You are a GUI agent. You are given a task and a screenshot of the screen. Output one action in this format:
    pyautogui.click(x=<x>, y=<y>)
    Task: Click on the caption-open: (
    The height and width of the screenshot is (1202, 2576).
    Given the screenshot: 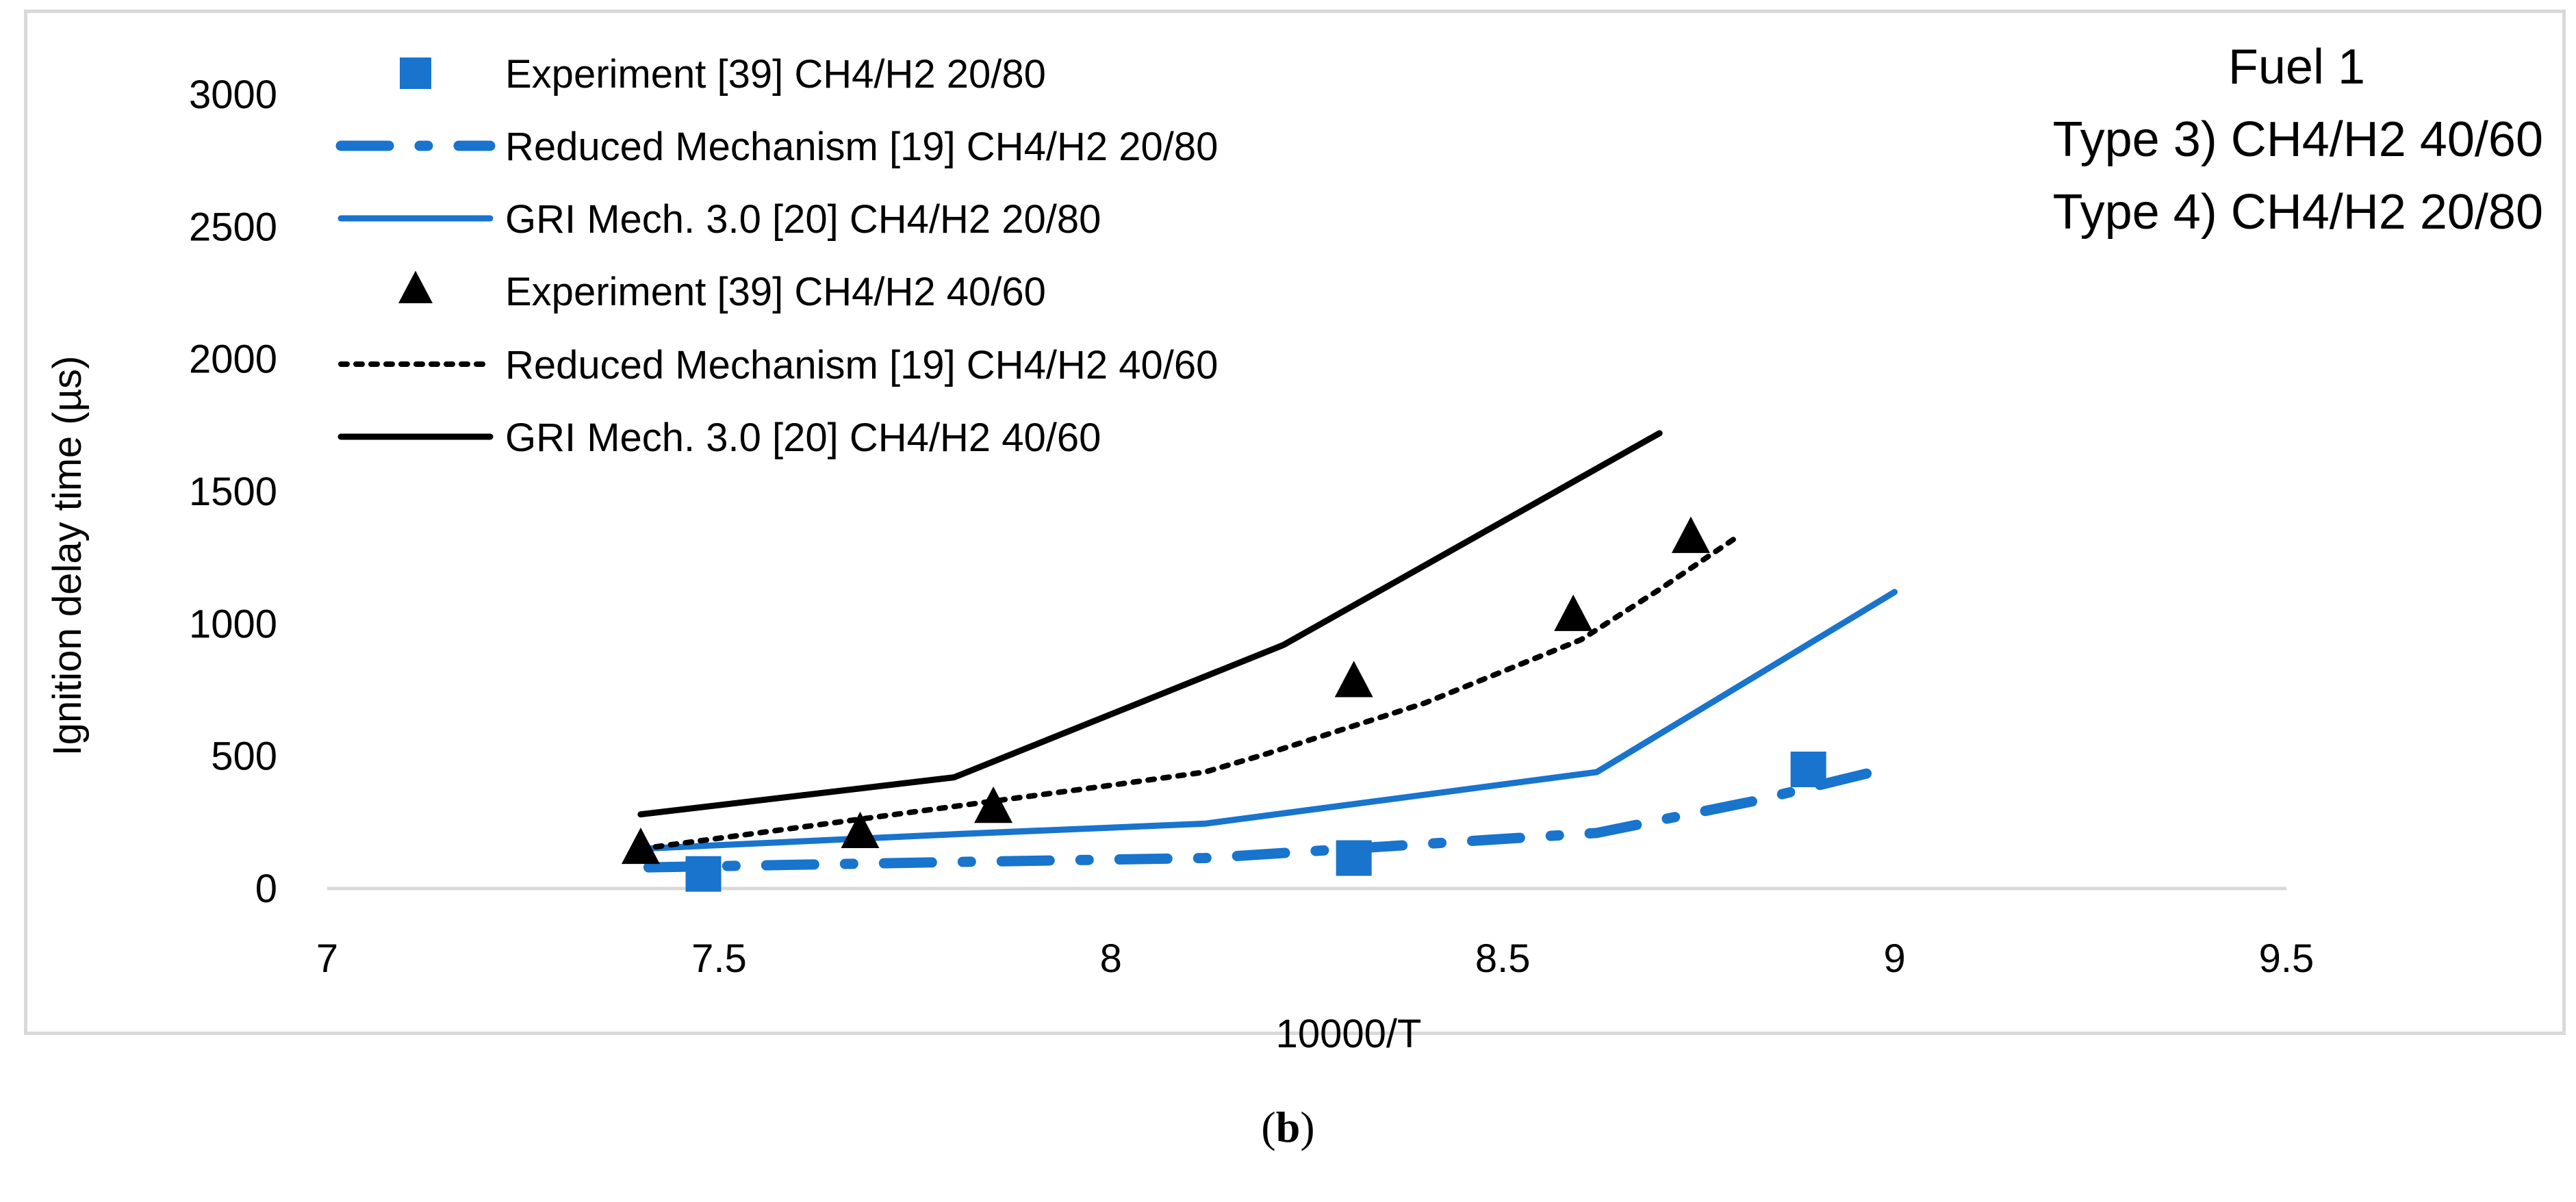 What is the action you would take?
    pyautogui.click(x=1268, y=1127)
    